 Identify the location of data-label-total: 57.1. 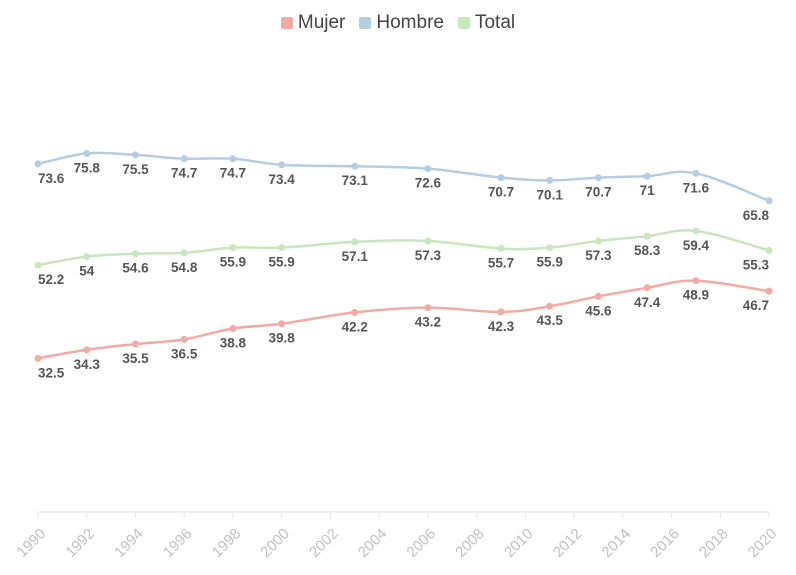
(355, 256).